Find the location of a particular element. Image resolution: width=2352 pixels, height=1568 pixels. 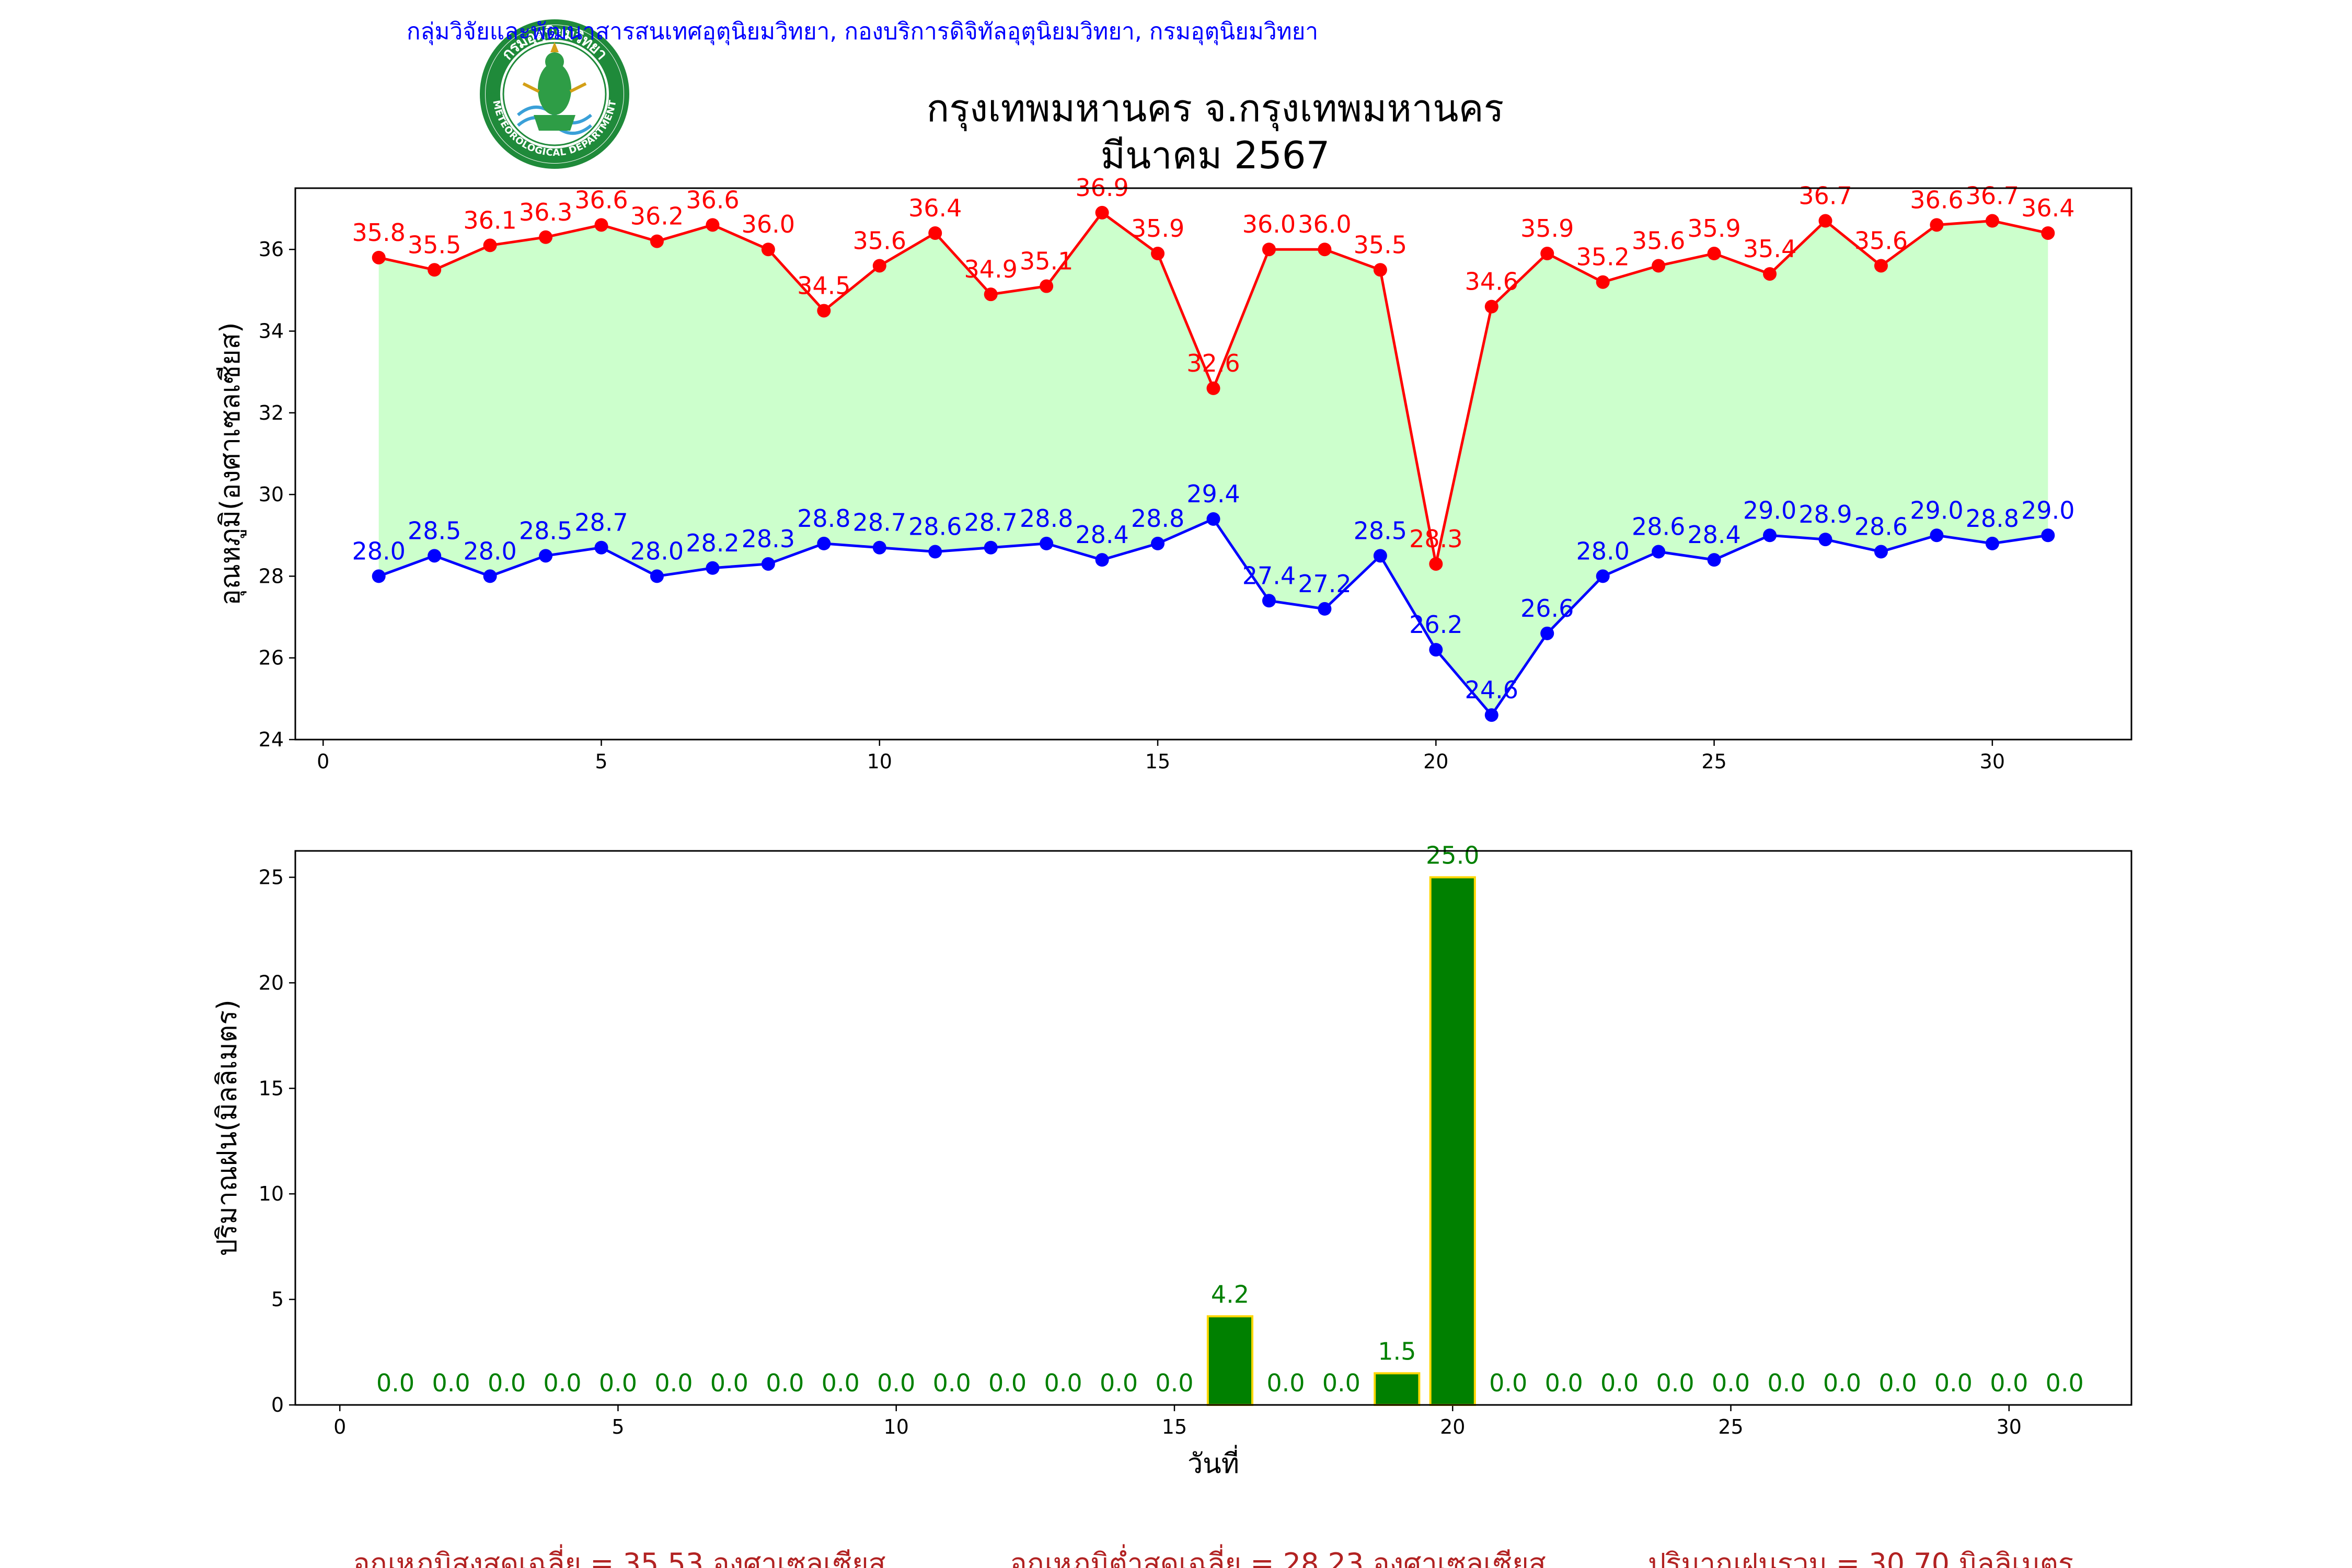

x-tick-label: 25 is located at coordinates (1713, 761).